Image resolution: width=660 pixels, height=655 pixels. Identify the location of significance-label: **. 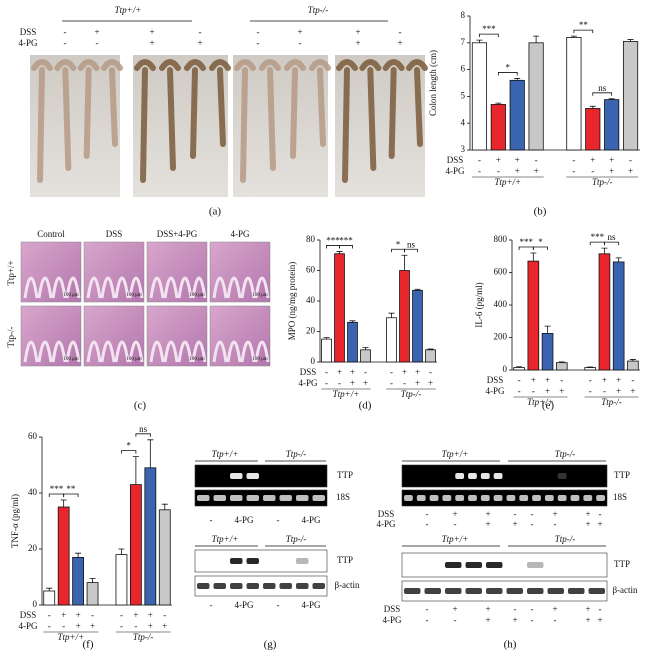
(71, 489).